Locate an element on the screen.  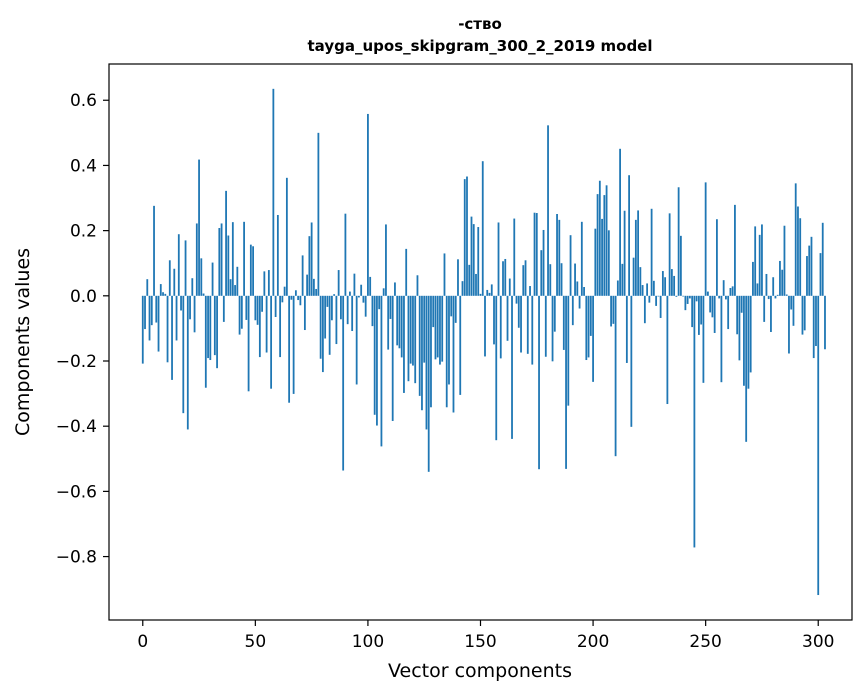
x-tick-label: 50 is located at coordinates (256, 642).